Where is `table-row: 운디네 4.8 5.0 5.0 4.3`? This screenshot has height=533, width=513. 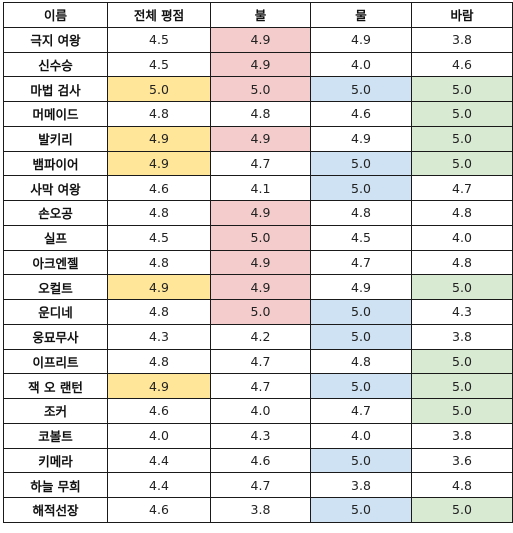 table-row: 운디네 4.8 5.0 5.0 4.3 is located at coordinates (258, 312).